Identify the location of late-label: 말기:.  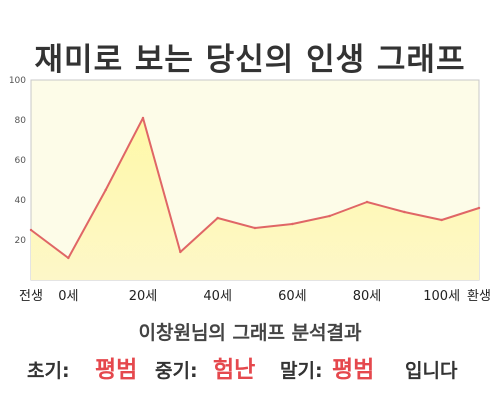
(301, 371).